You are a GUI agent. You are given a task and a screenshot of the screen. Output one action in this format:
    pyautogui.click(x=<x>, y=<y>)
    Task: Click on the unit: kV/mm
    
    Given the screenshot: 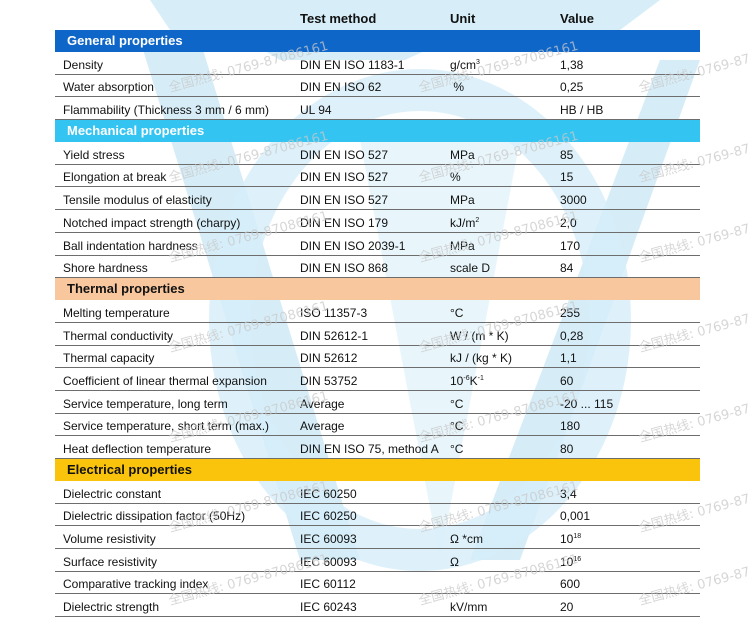 What is the action you would take?
    pyautogui.click(x=469, y=607)
    